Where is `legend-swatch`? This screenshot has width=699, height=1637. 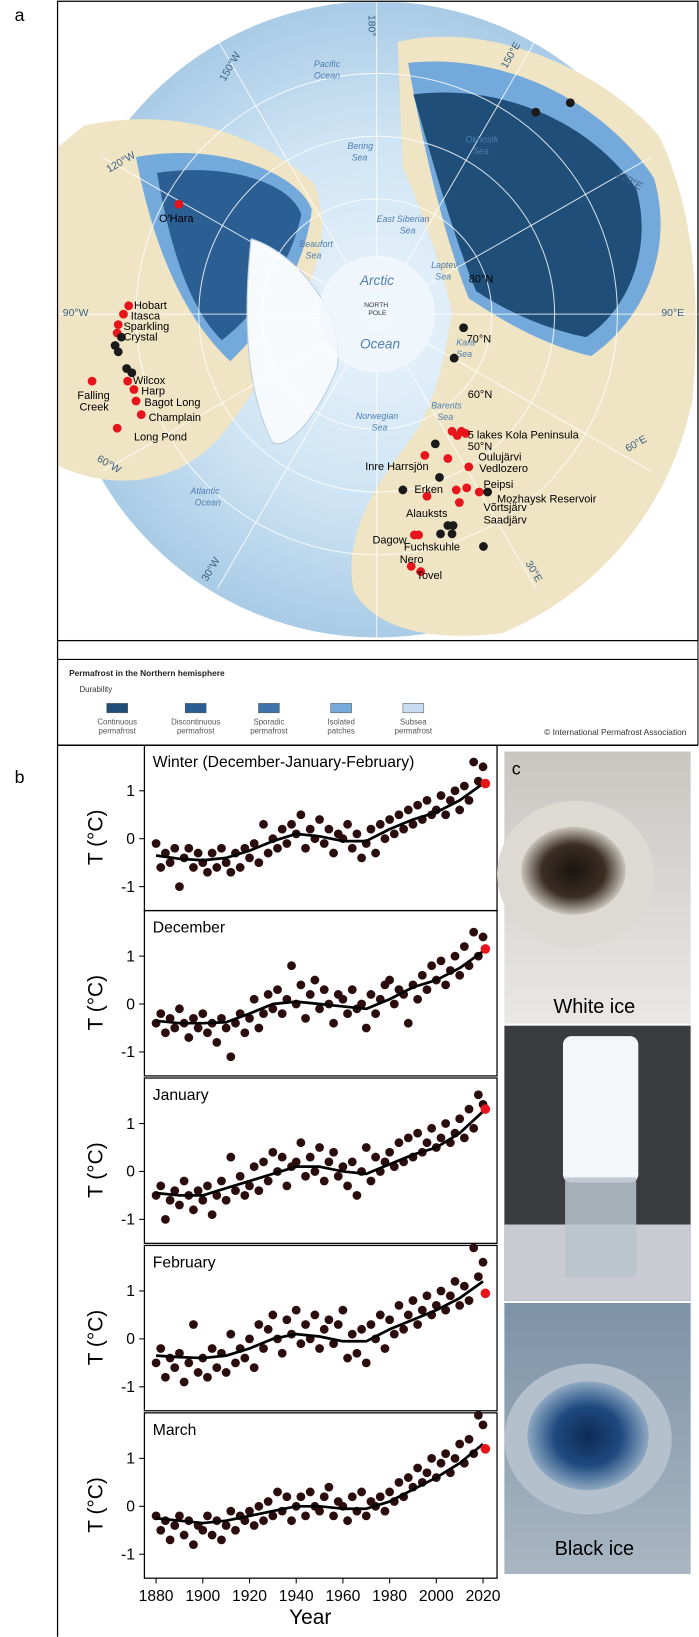
legend-swatch is located at coordinates (269, 708).